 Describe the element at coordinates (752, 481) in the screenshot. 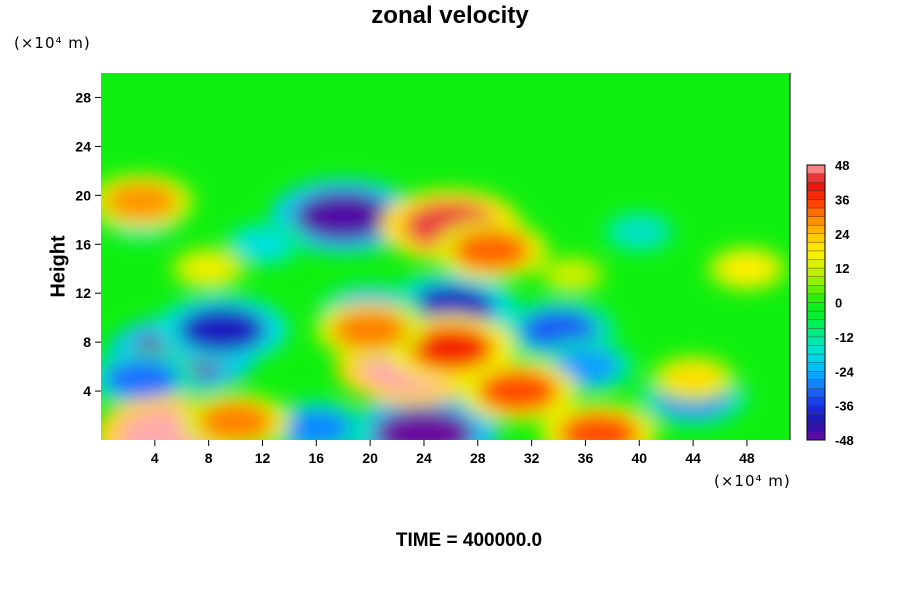

I see `x-axis-unit: (×10⁴ m)` at that location.